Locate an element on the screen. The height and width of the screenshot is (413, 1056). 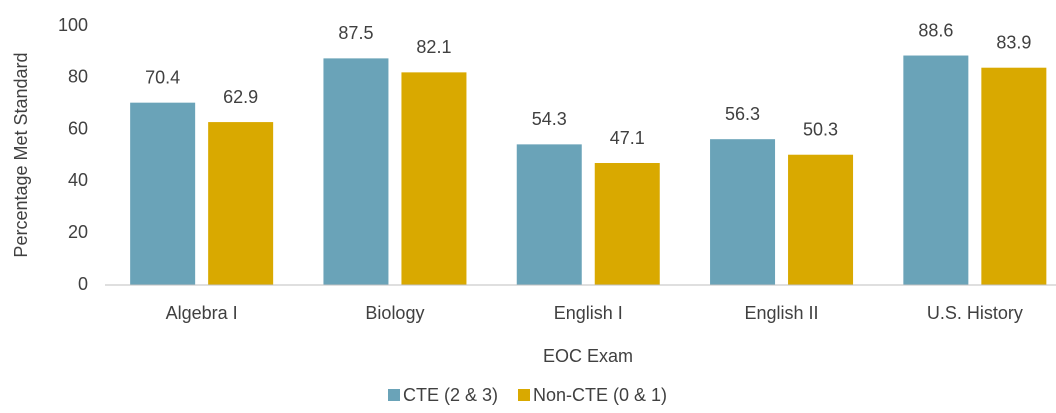
x-axis-title: EOC Exam is located at coordinates (588, 356).